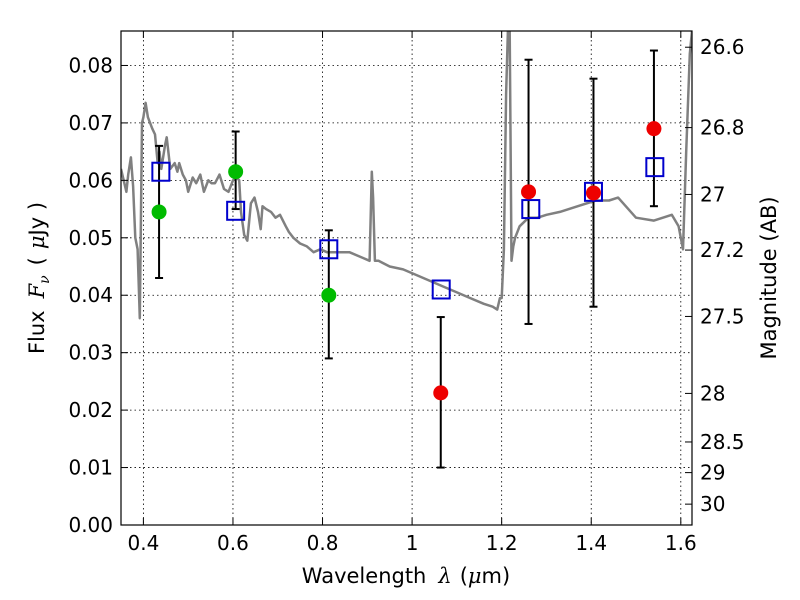 Image resolution: width=800 pixels, height=600 pixels. I want to click on x-axis-label: Wavelength λ (μm), so click(406, 576).